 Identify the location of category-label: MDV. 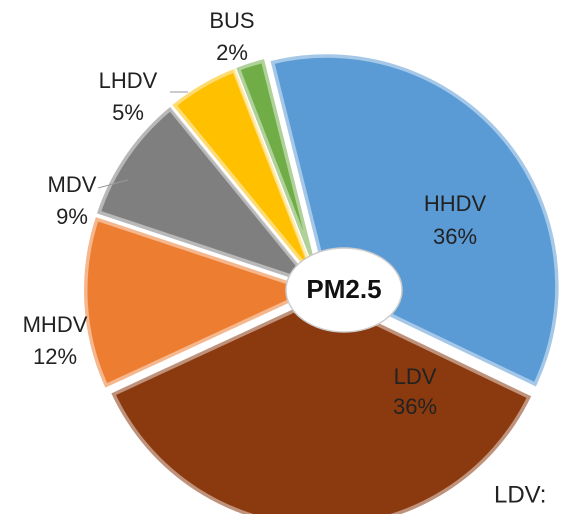
(72, 184).